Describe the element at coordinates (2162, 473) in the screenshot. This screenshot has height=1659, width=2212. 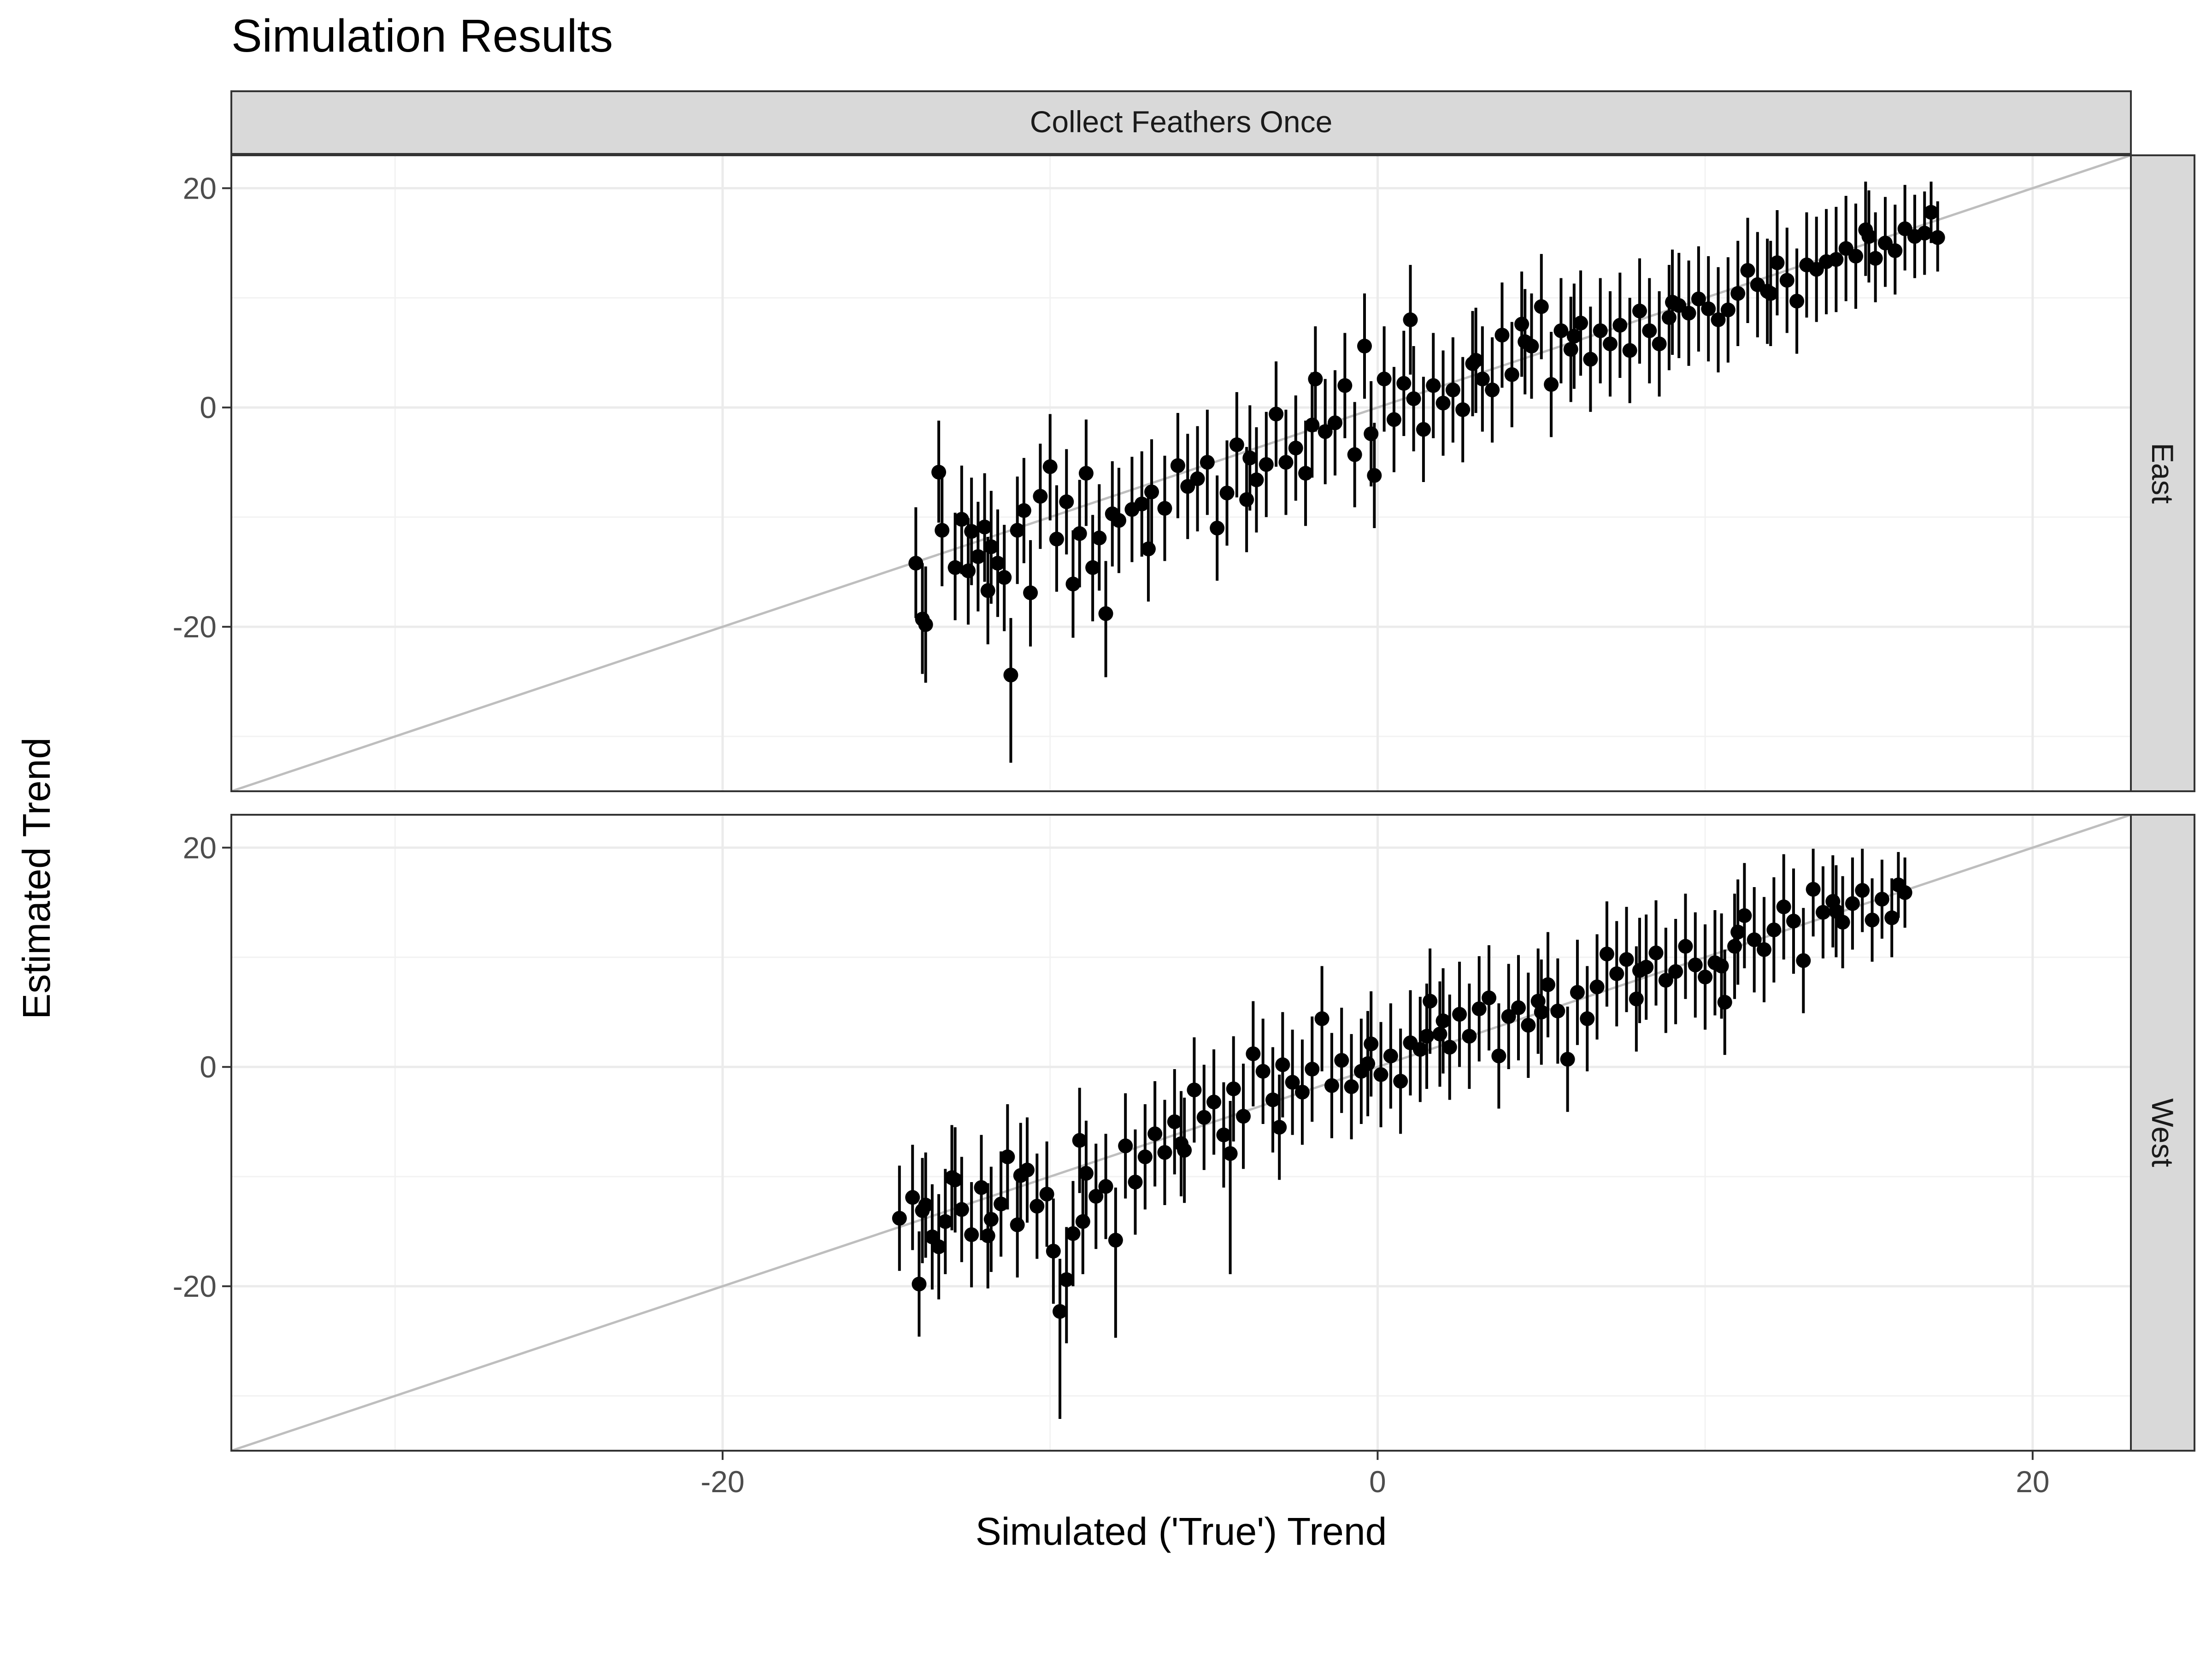
I see `facet-strip-right` at that location.